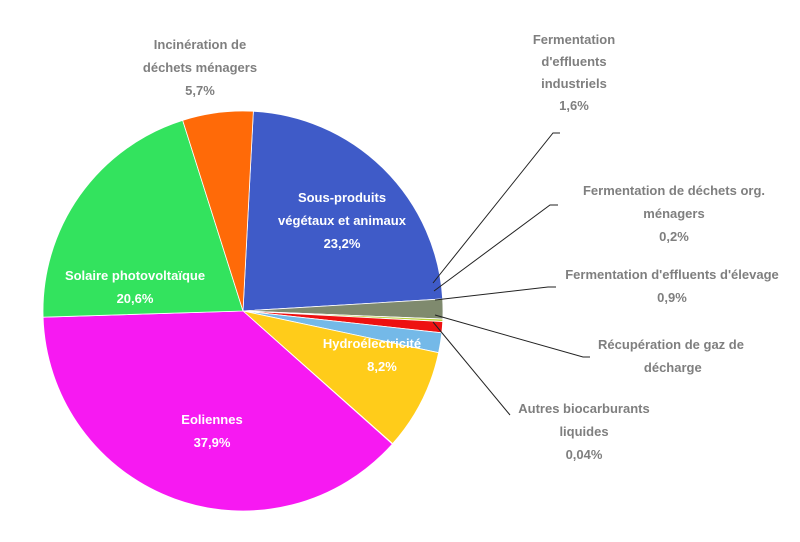  I want to click on leader-autres-bio, so click(471, 368).